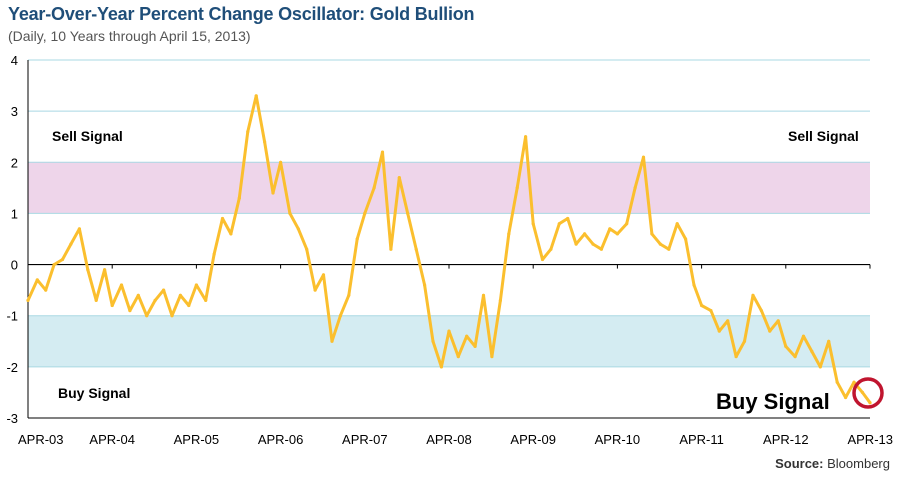 The image size is (900, 478). Describe the element at coordinates (533, 439) in the screenshot. I see `x-tick-label: APR-09` at that location.